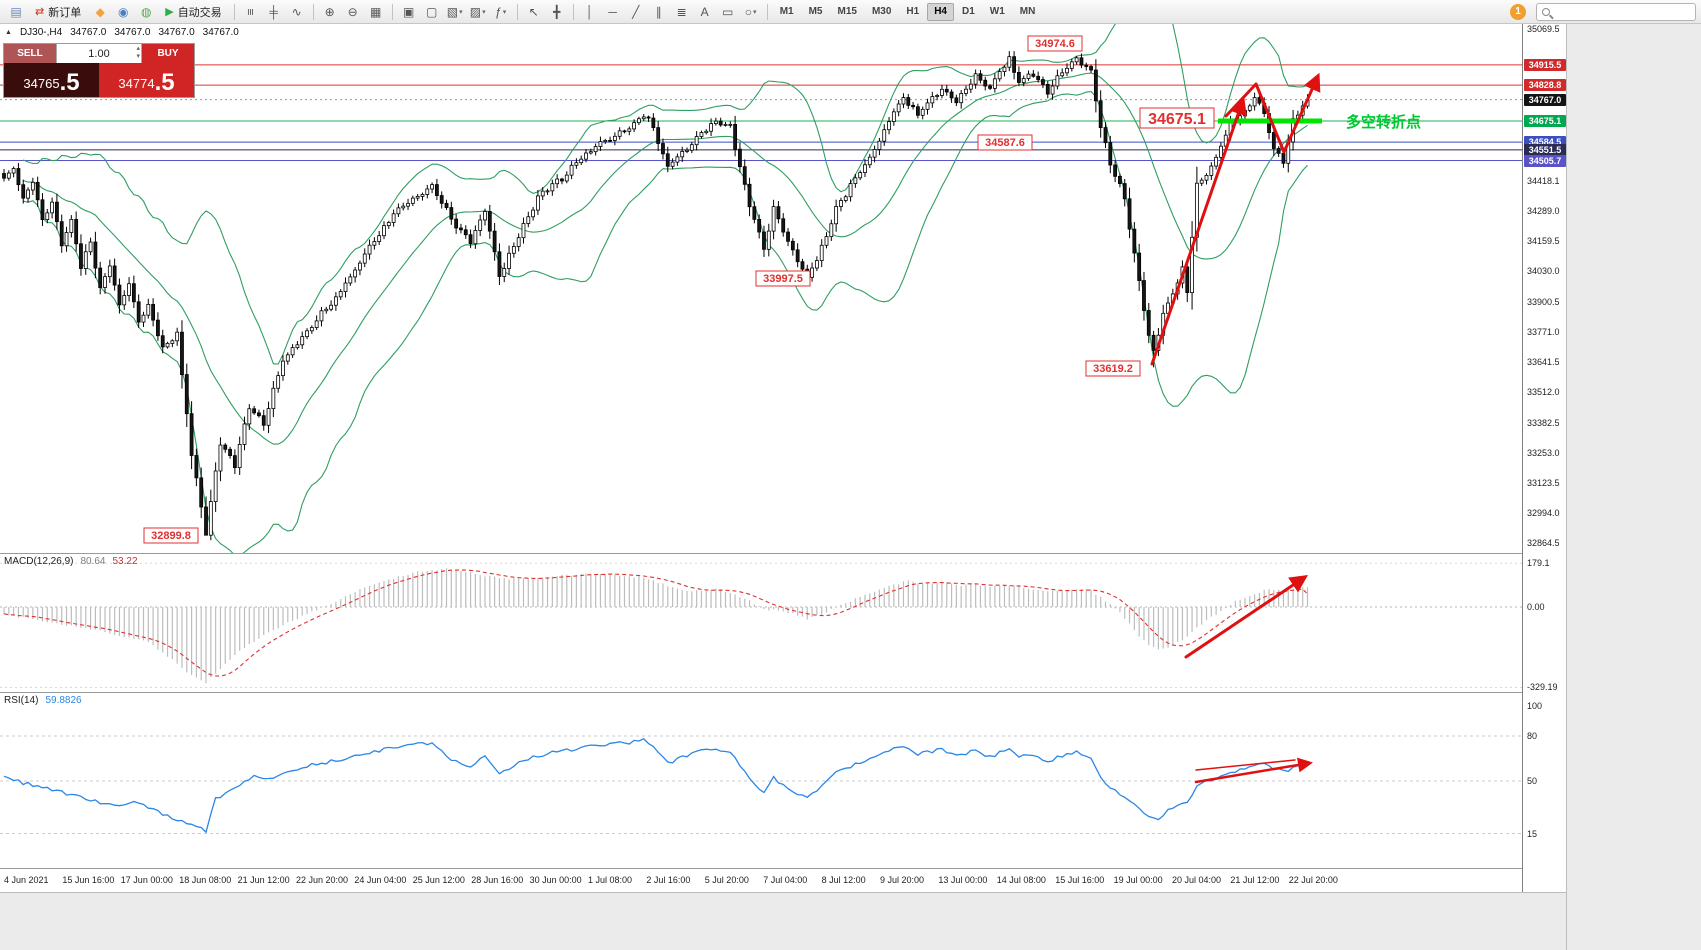  Describe the element at coordinates (43, 700) in the screenshot. I see `rsi-label: RSI(14) 59.8826` at that location.